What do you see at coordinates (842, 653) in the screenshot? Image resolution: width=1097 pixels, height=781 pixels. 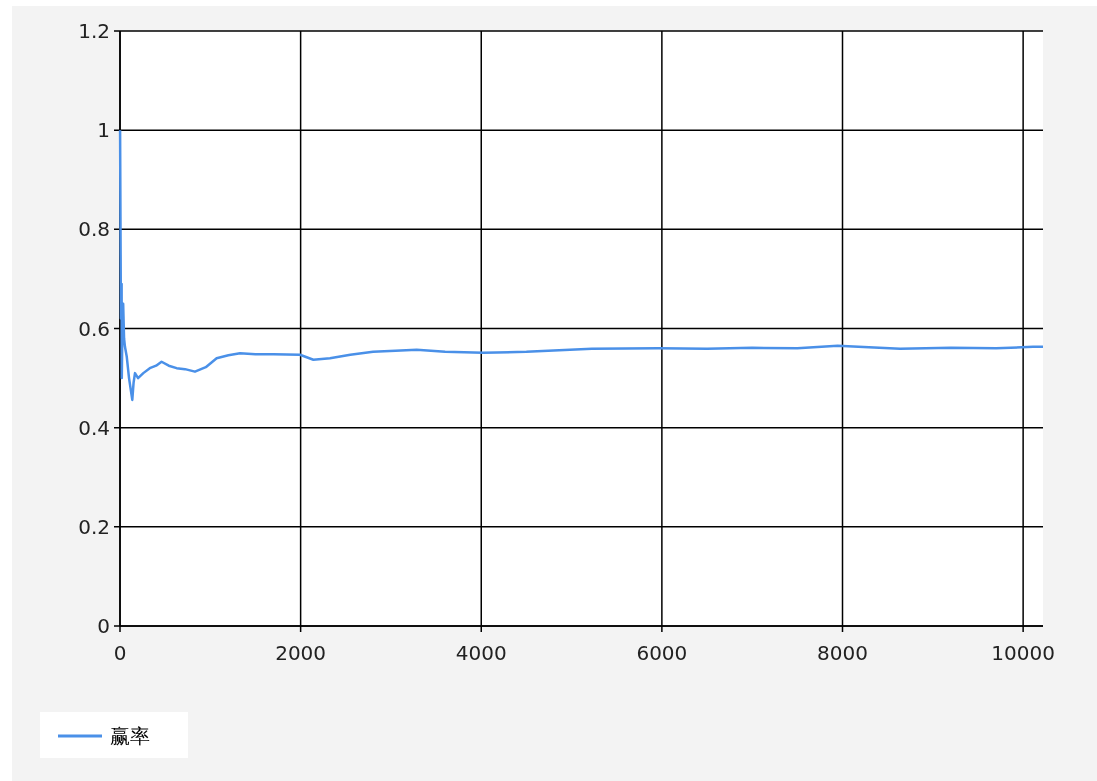 I see `x-tick-label: 8000` at bounding box center [842, 653].